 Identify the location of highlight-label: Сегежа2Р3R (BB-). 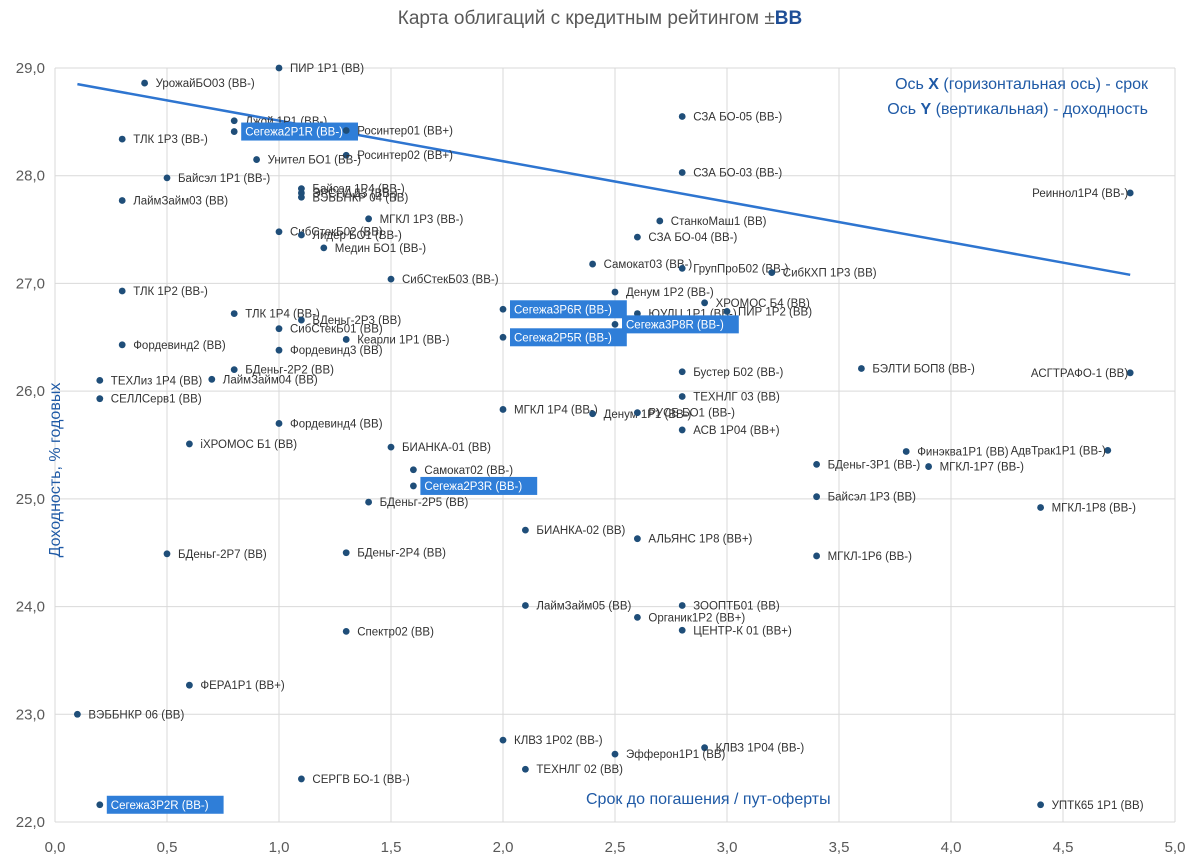
(473, 487).